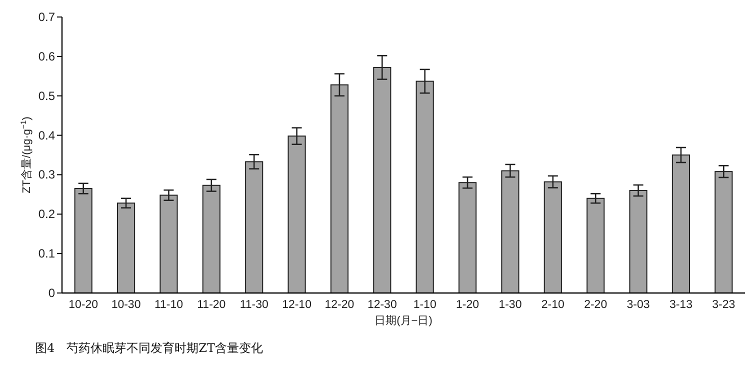 Image resolution: width=755 pixels, height=370 pixels. What do you see at coordinates (424, 305) in the screenshot?
I see `x-tick-label: 1-10` at bounding box center [424, 305].